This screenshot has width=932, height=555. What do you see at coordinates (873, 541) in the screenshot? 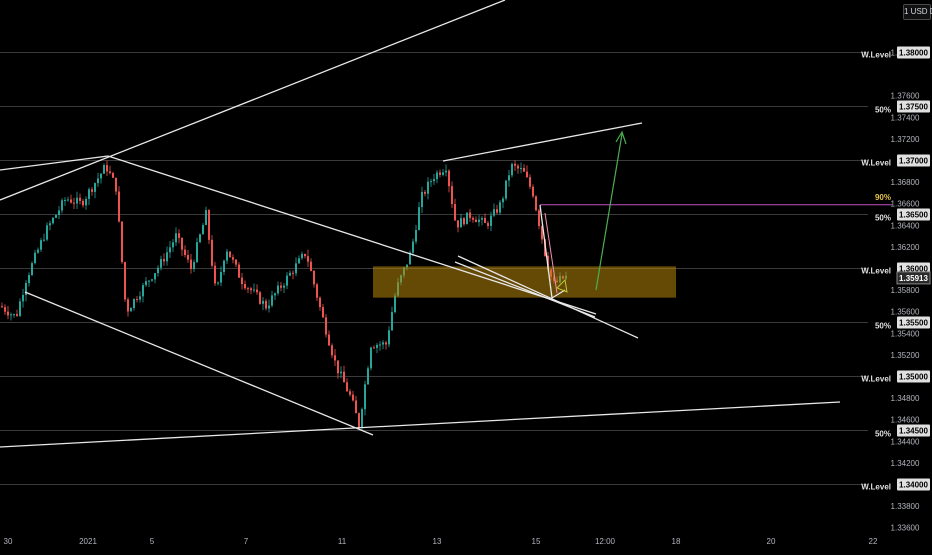
I see `time-tick-label: 22` at bounding box center [873, 541].